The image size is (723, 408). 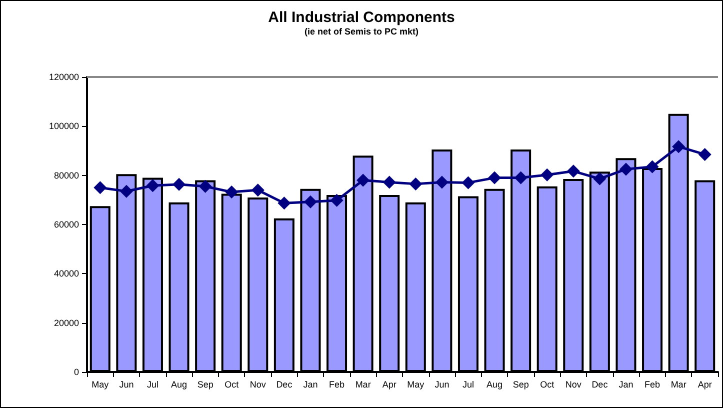 I want to click on y-tick-label: 120000, so click(x=63, y=77).